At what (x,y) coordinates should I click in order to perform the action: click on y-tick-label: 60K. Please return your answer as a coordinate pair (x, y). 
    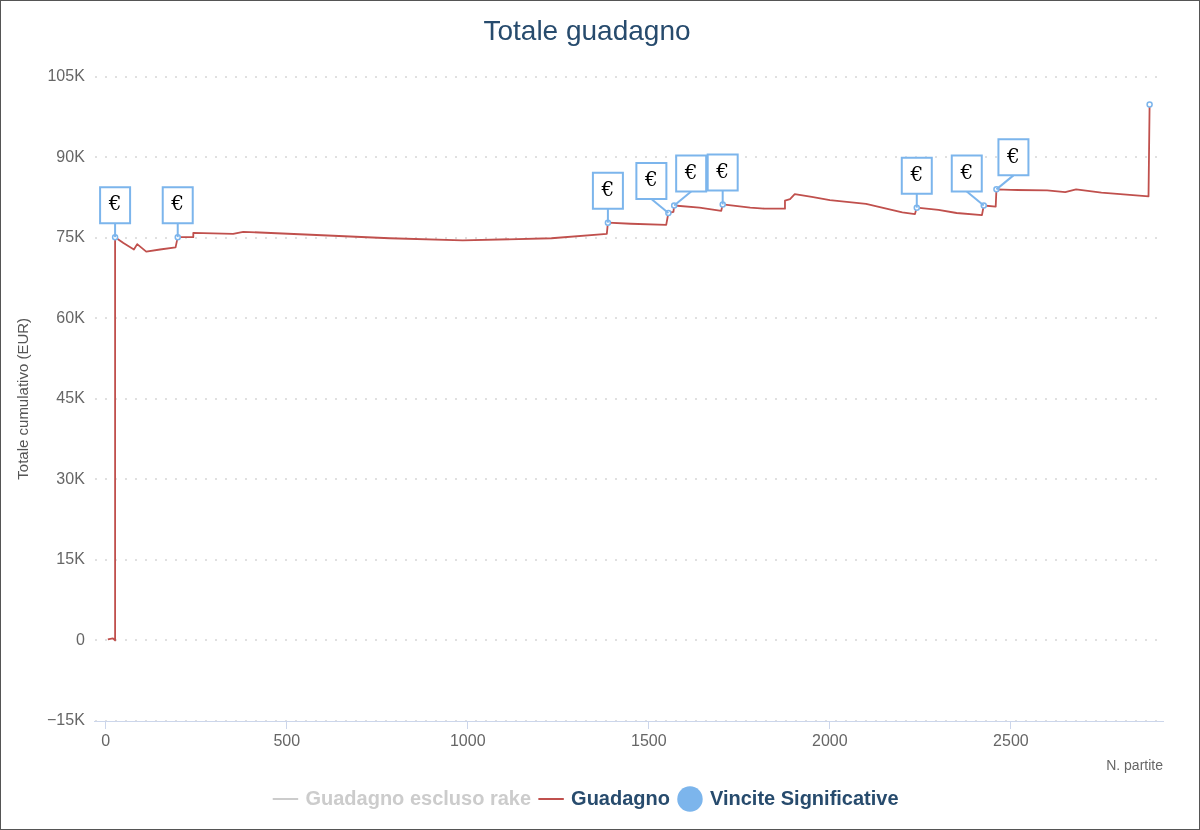
    Looking at the image, I should click on (71, 317).